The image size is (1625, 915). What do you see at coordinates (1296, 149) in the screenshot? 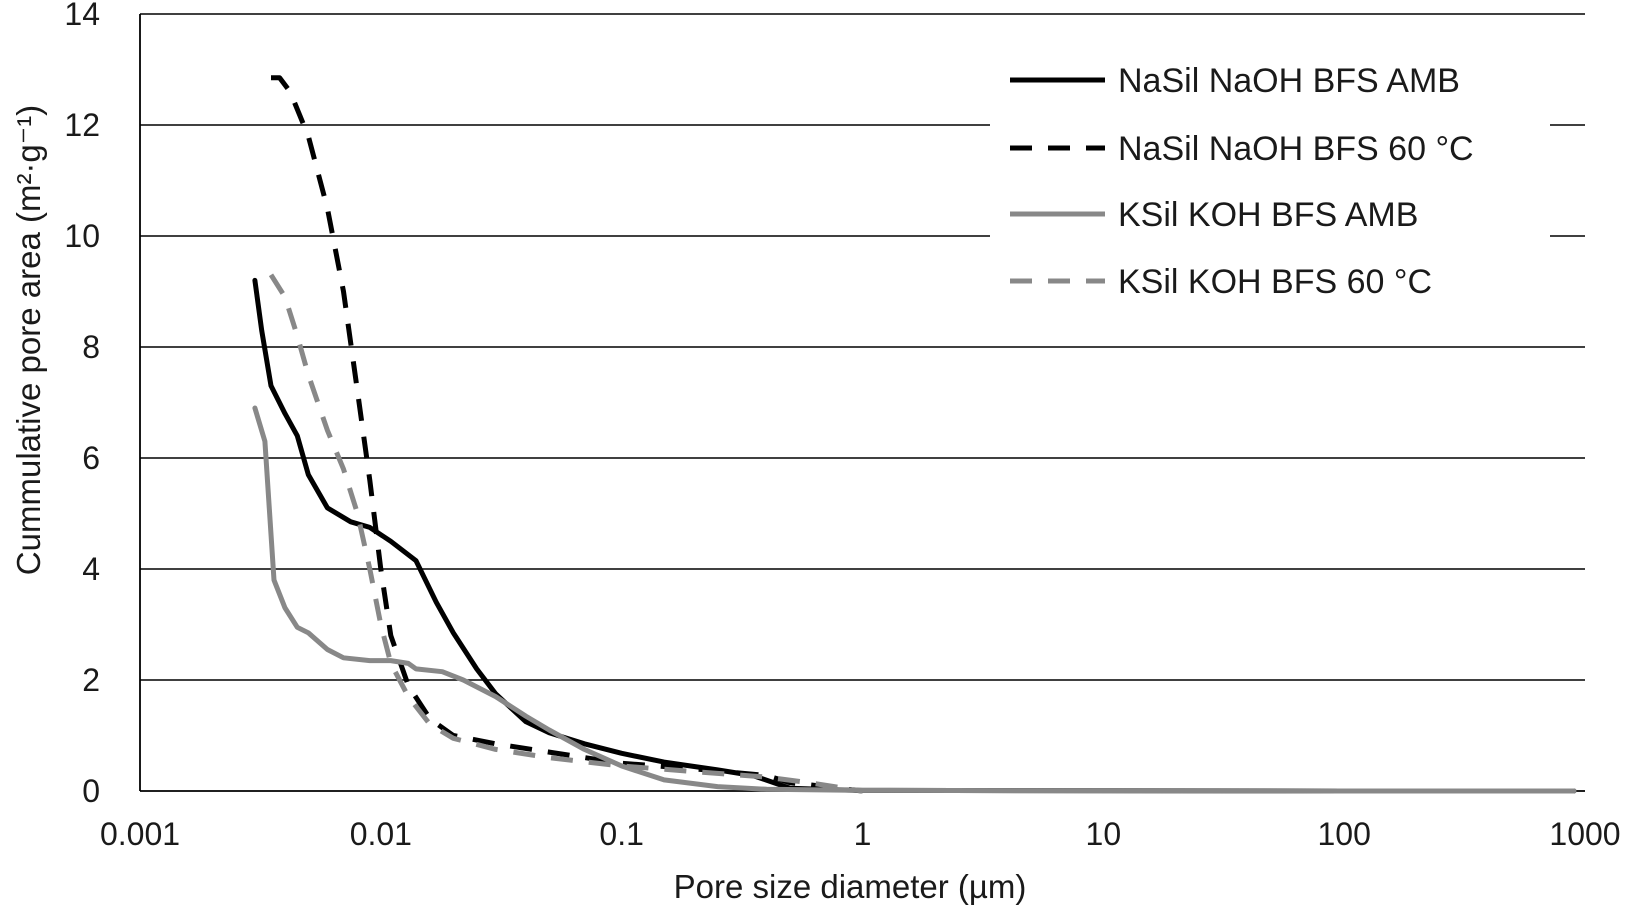
I see `legend-label-2: NaSil NaOH BFS 60 °C` at bounding box center [1296, 149].